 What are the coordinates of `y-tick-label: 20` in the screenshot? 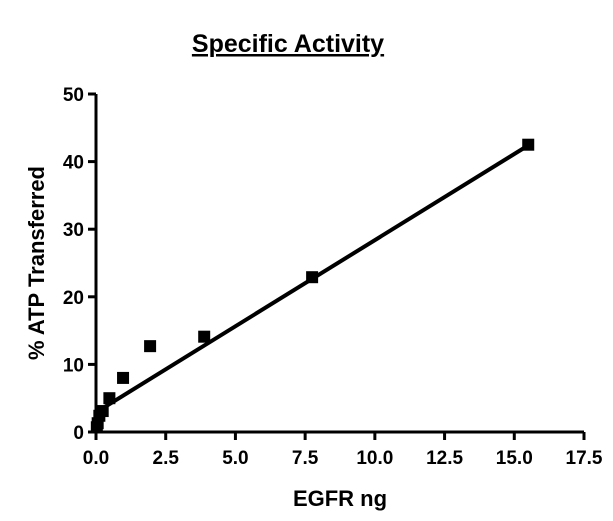 It's located at (73, 298).